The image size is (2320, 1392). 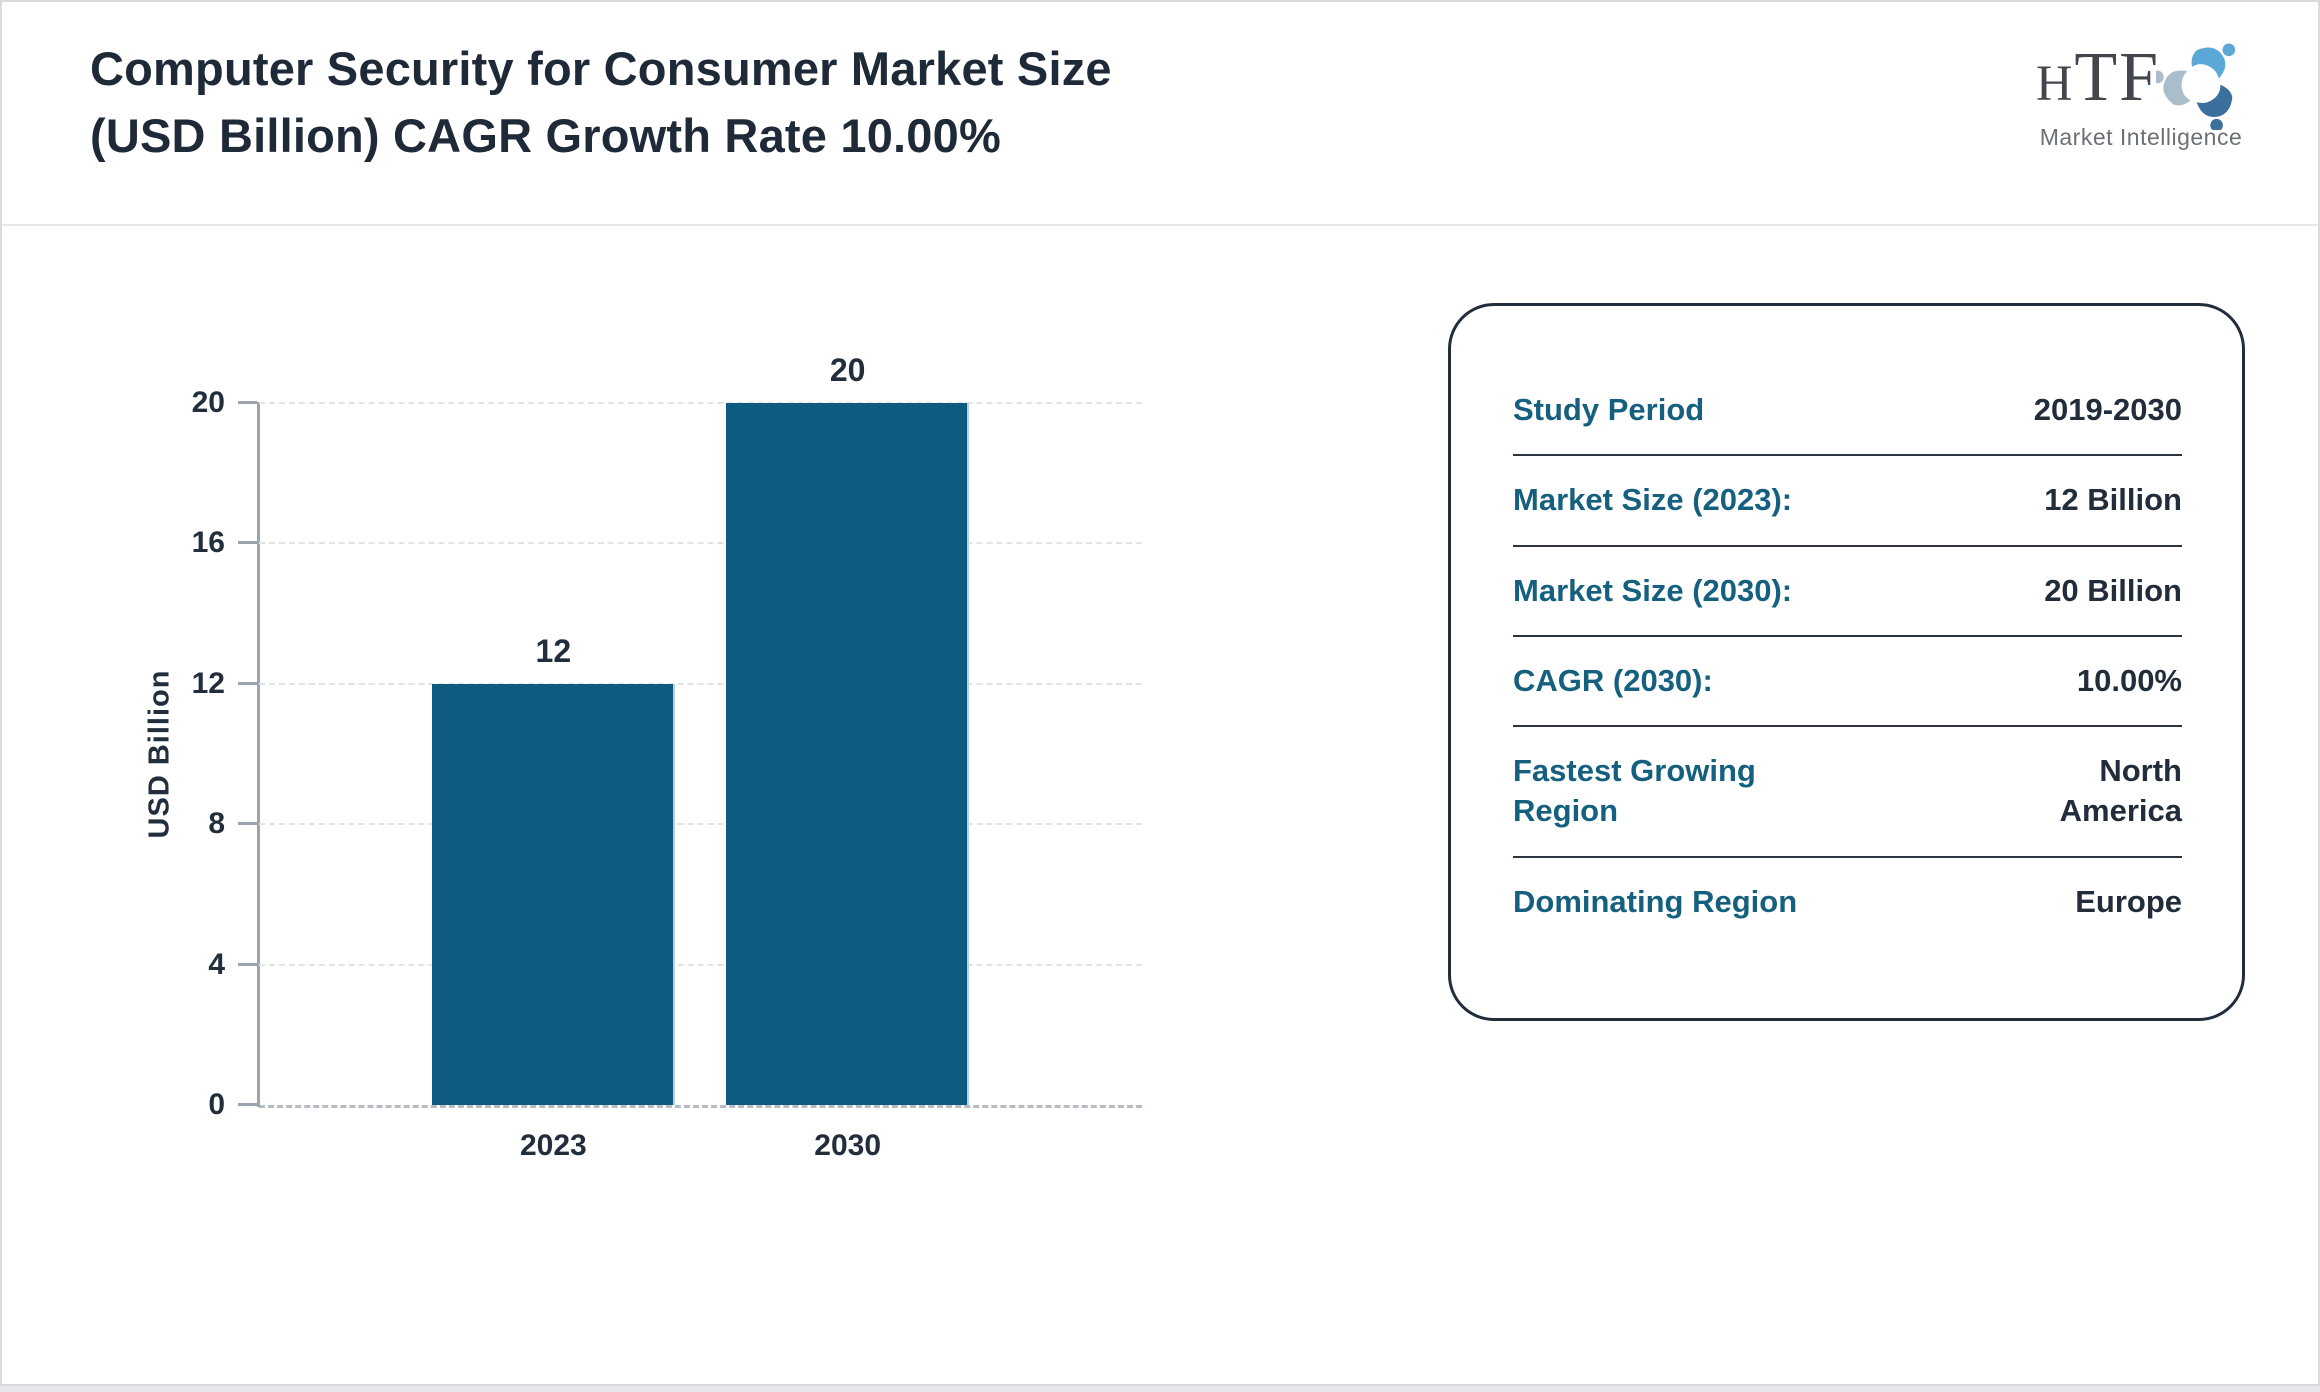 What do you see at coordinates (1847, 682) in the screenshot?
I see `info-row-cagr: CAGR (2030): 10.00%` at bounding box center [1847, 682].